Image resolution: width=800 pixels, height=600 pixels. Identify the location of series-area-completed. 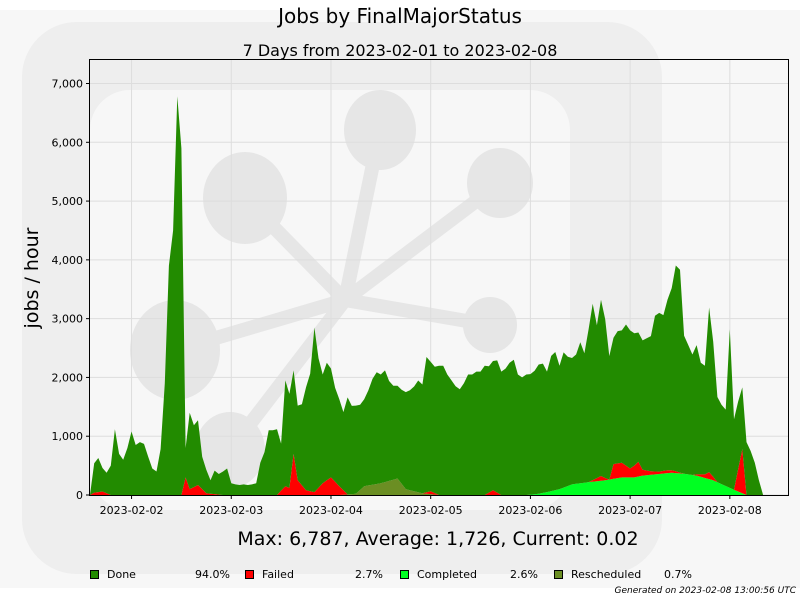
(439, 483).